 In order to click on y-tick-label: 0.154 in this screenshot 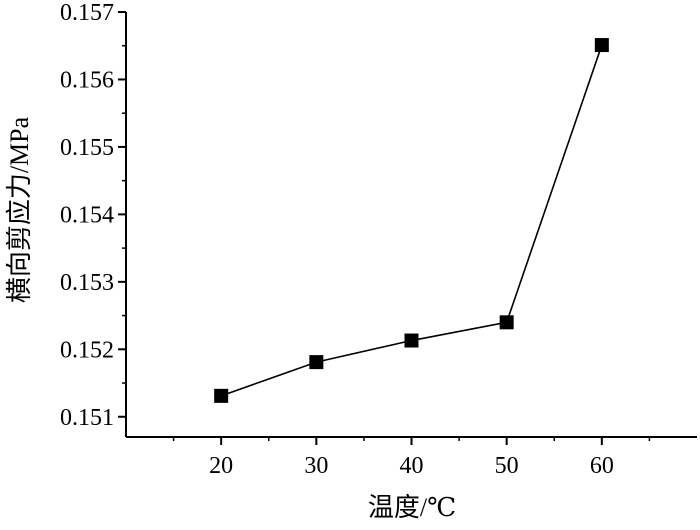, I will do `click(87, 215)`.